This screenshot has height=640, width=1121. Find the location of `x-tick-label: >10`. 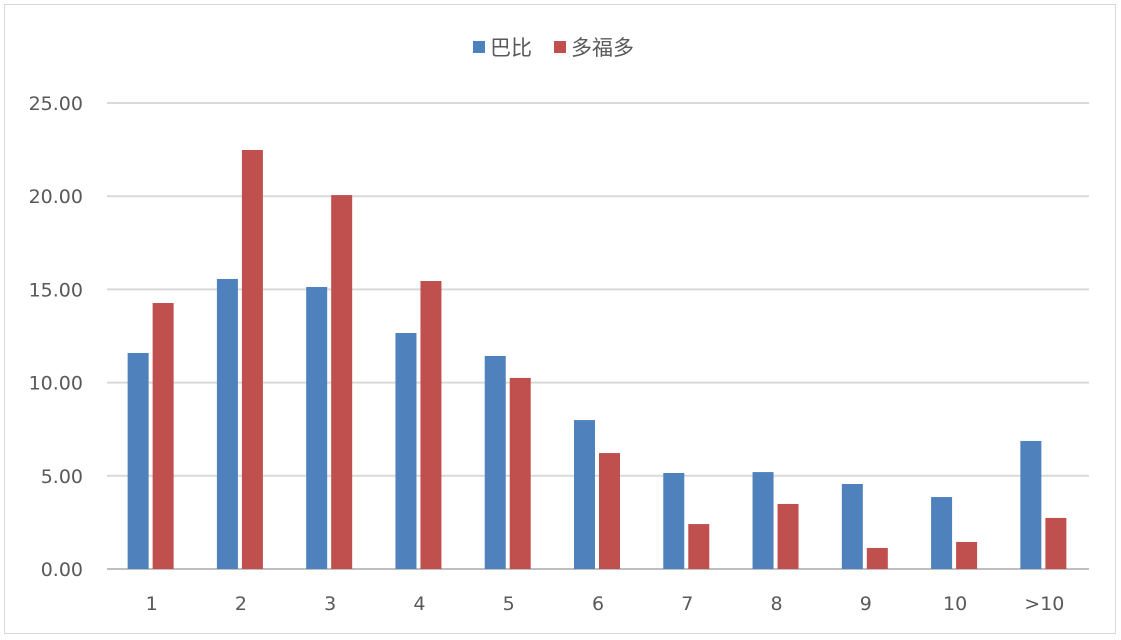

x-tick-label: >10 is located at coordinates (1044, 604).